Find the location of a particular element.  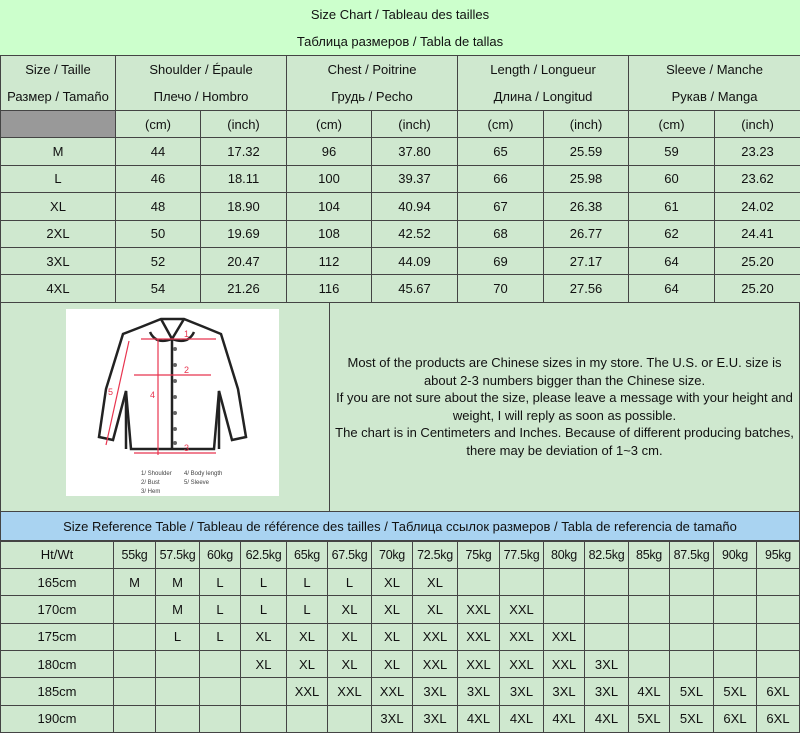

weight-header: 85kg is located at coordinates (649, 554).